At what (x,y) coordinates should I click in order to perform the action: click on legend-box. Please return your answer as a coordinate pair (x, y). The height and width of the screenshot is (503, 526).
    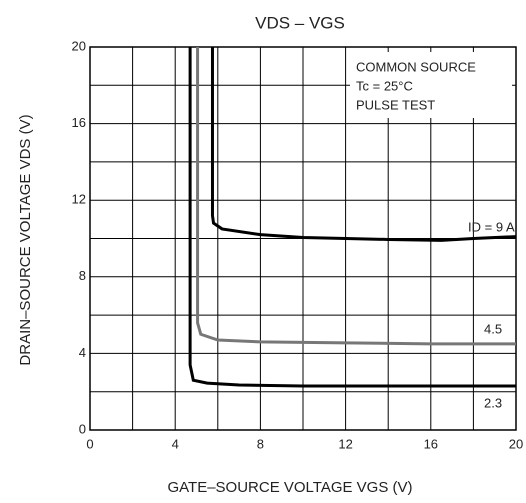
    Looking at the image, I should click on (431, 85).